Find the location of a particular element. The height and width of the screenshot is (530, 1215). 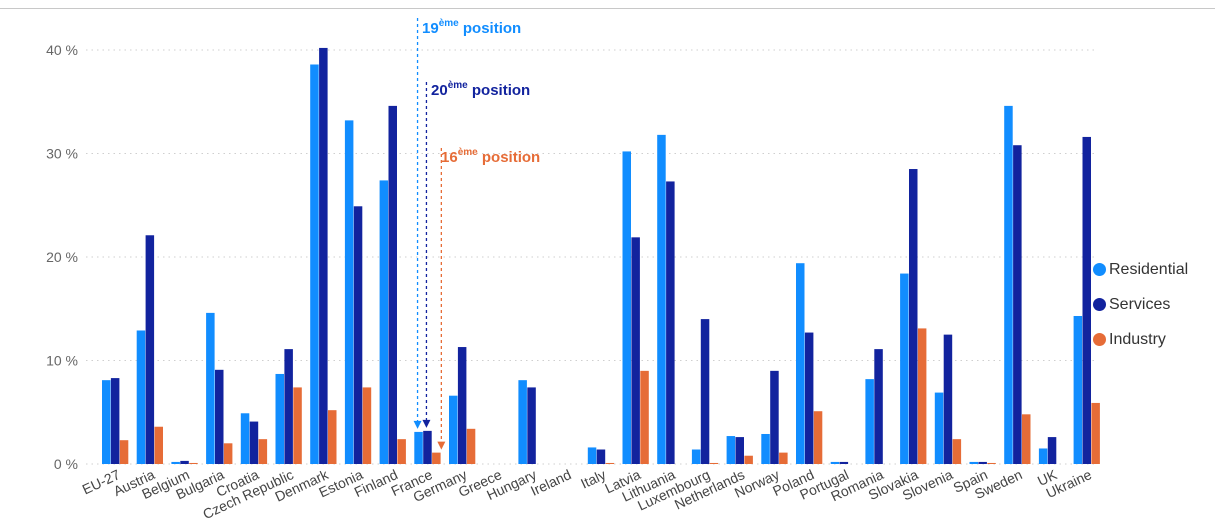

legend: Residential Services Industry is located at coordinates (1140, 304).